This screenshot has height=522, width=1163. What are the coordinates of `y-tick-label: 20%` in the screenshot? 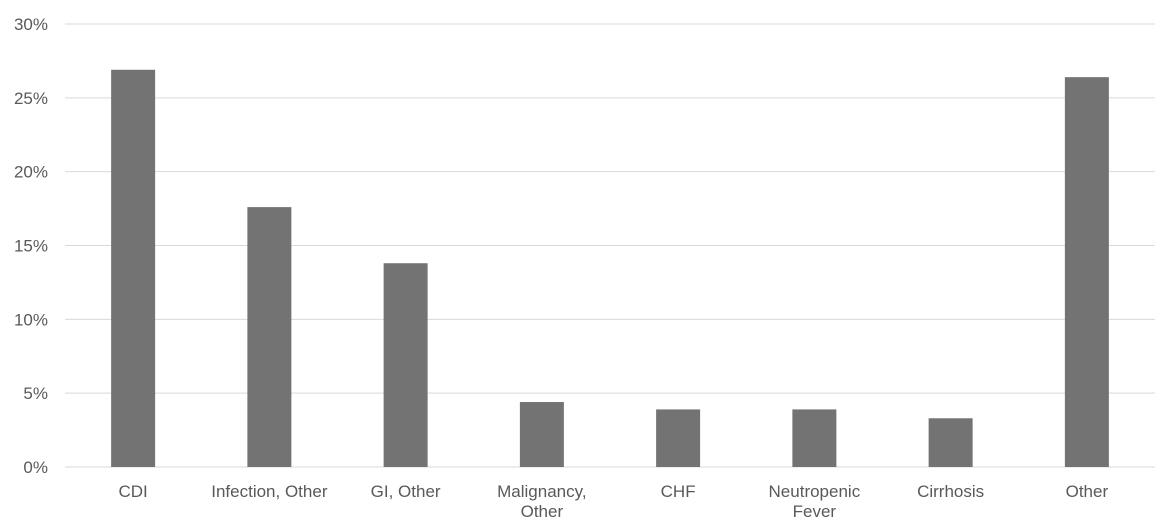 It's located at (31, 172).